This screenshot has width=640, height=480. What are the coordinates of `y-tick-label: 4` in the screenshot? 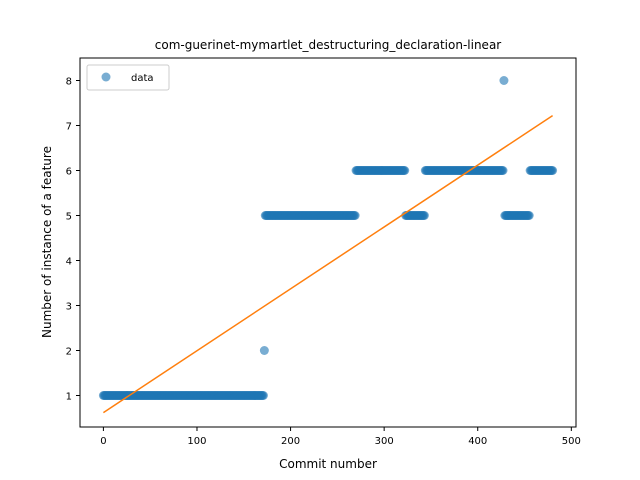 It's located at (69, 262).